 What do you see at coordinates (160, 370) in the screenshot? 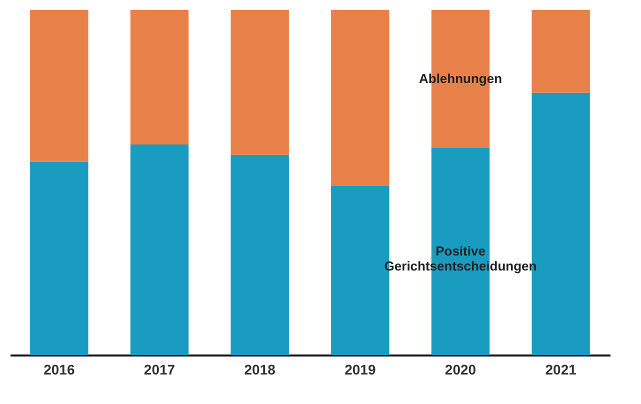
I see `x-tick-label: 2017` at bounding box center [160, 370].